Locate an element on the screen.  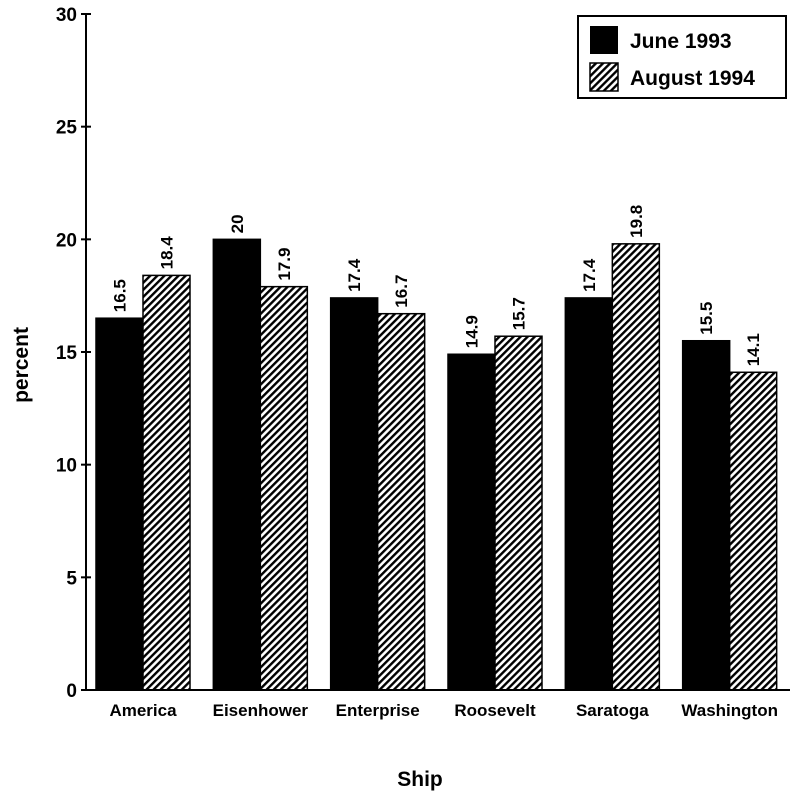
y-tick-label-15: 15 is located at coordinates (67, 353).